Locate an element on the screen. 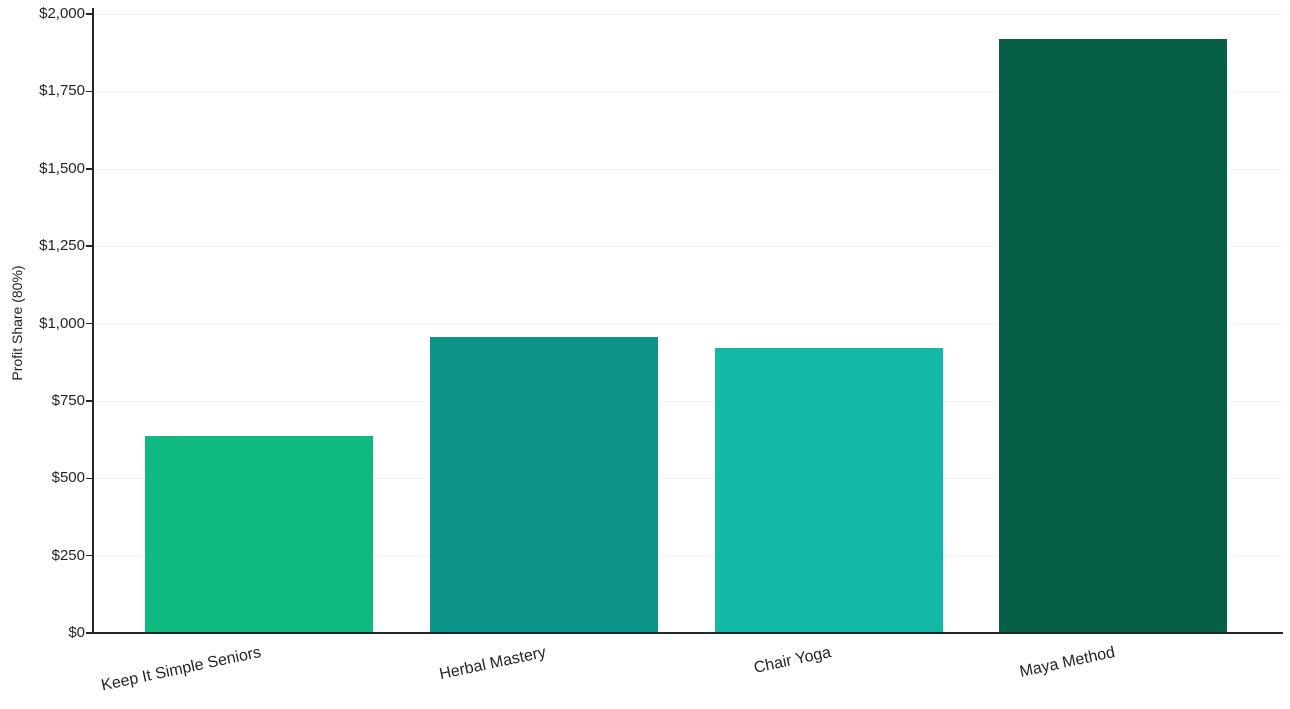 This screenshot has width=1290, height=709. bar-herbal-mastery is located at coordinates (543, 485).